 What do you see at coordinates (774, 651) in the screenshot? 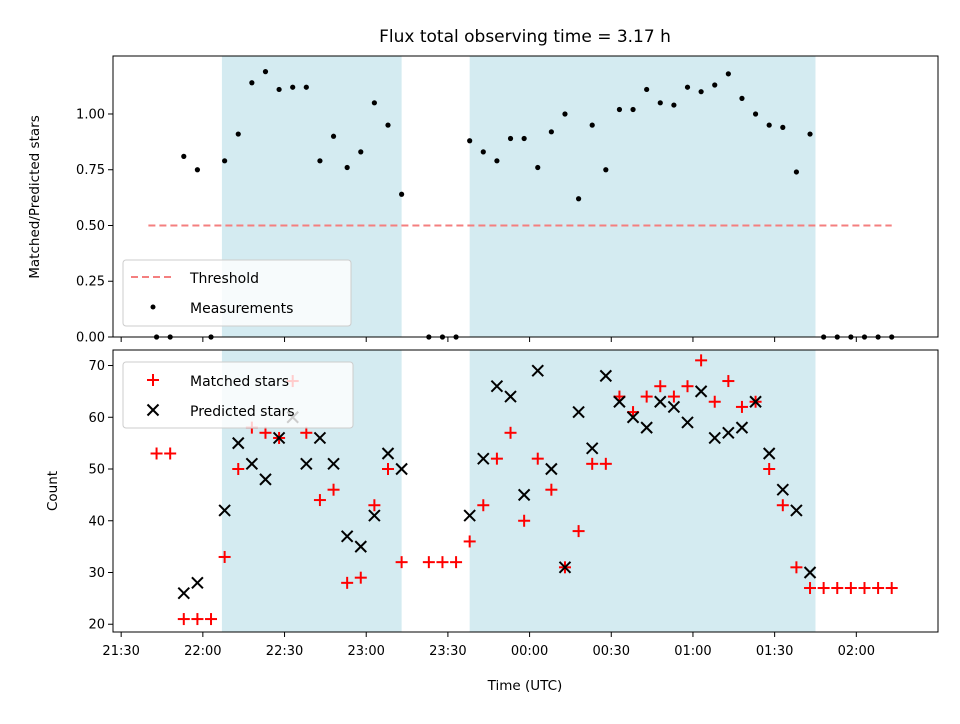
I see `count-x-tick-label: 01:30` at bounding box center [774, 651].